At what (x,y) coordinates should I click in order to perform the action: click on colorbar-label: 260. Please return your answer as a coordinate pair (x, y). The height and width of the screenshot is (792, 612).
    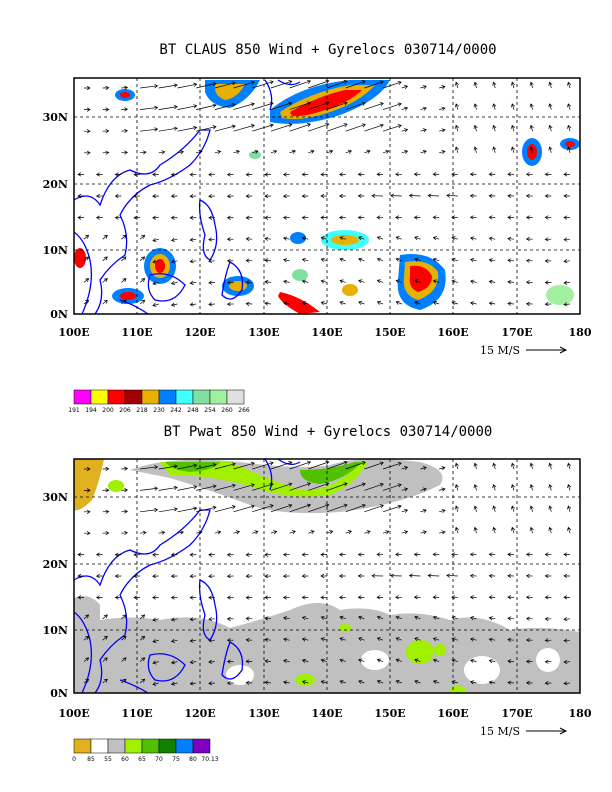
    Looking at the image, I should click on (227, 410).